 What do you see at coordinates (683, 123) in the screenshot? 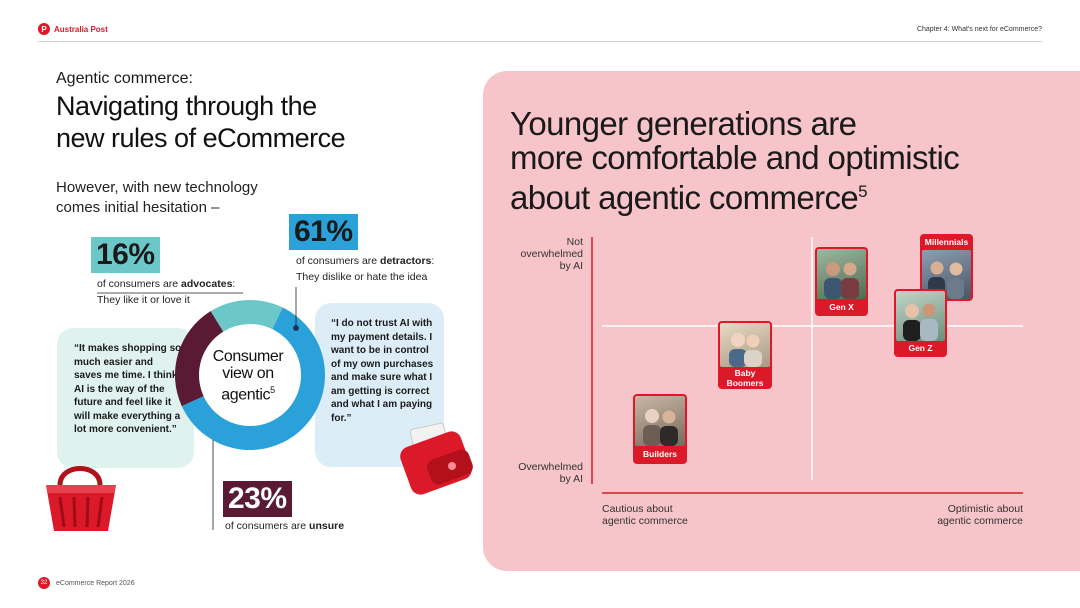
I see `panel-title-line-1: Younger generations are` at bounding box center [683, 123].